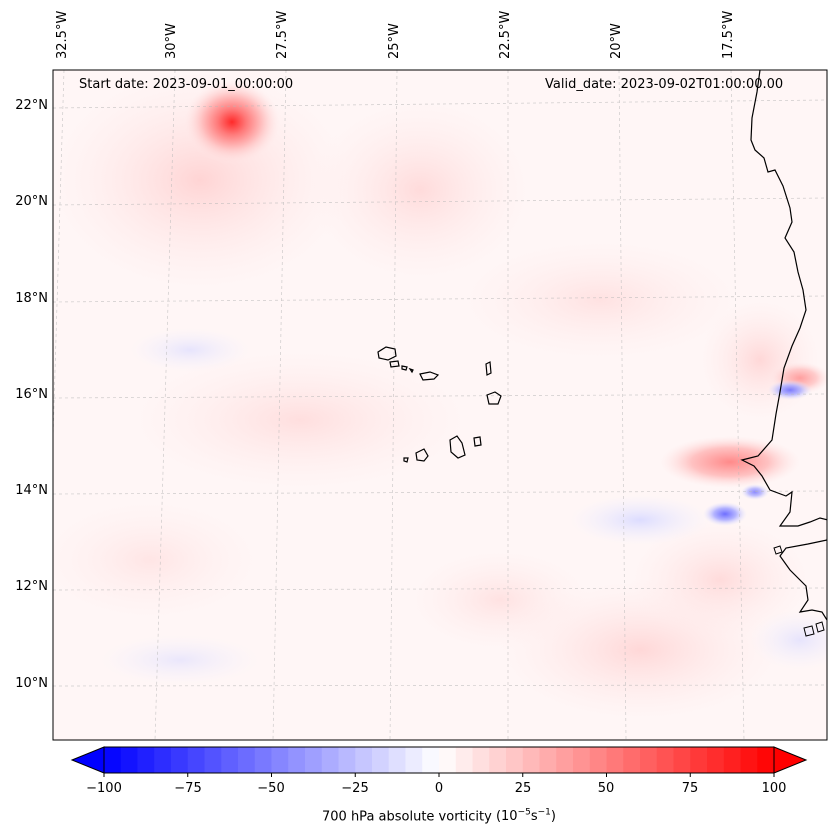  What do you see at coordinates (31, 105) in the screenshot?
I see `lat-label-22n: 22°N` at bounding box center [31, 105].